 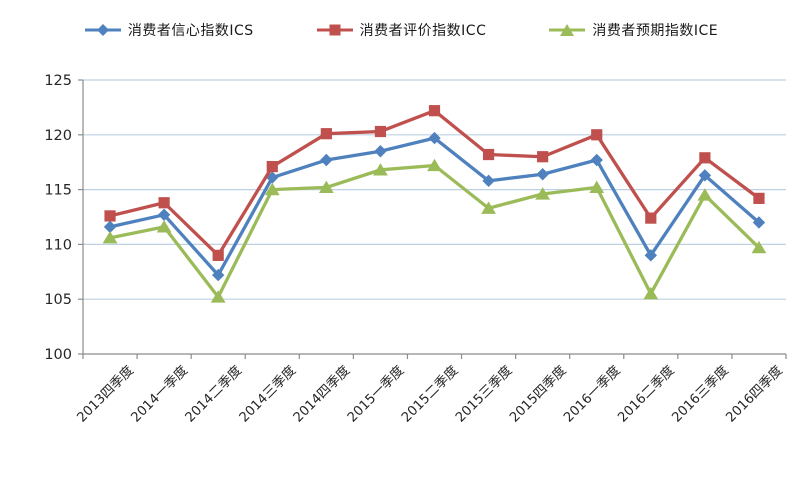 What do you see at coordinates (102, 30) in the screenshot?
I see `line-diamond-marker-icon` at bounding box center [102, 30].